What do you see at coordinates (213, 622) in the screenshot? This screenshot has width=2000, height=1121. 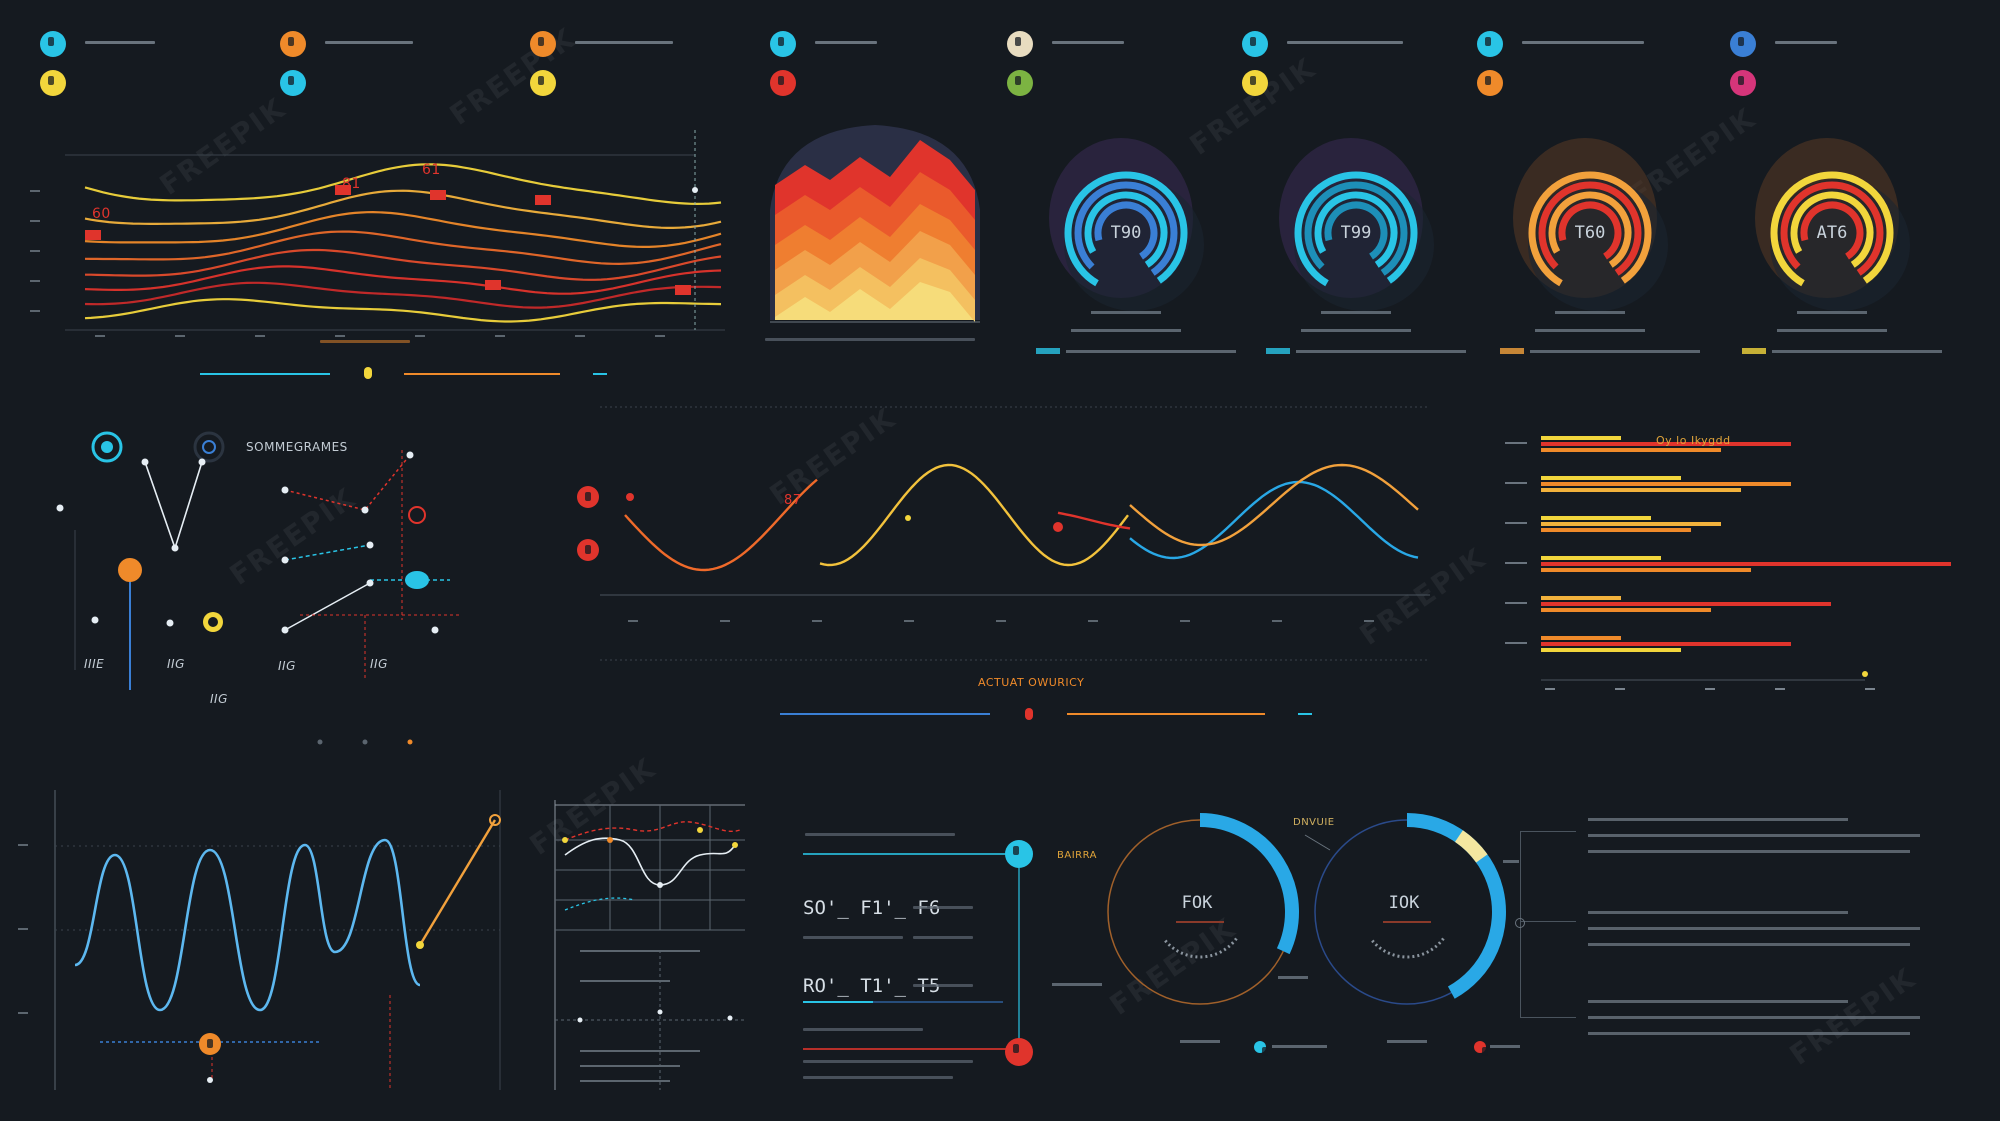 I see `node-dot` at bounding box center [213, 622].